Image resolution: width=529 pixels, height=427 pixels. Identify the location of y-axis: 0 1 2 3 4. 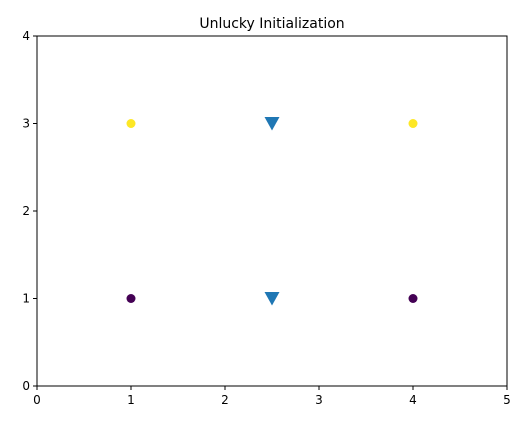
(29, 211).